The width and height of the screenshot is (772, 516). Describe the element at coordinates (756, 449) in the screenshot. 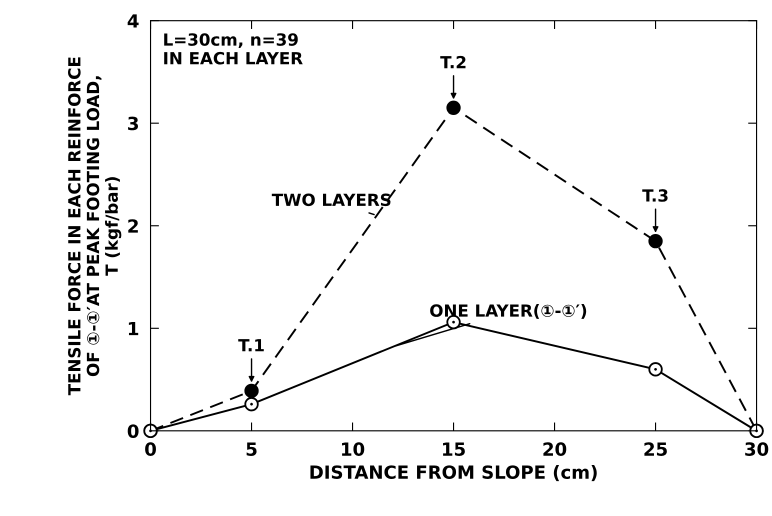

I see `x-tick-label: 30` at that location.